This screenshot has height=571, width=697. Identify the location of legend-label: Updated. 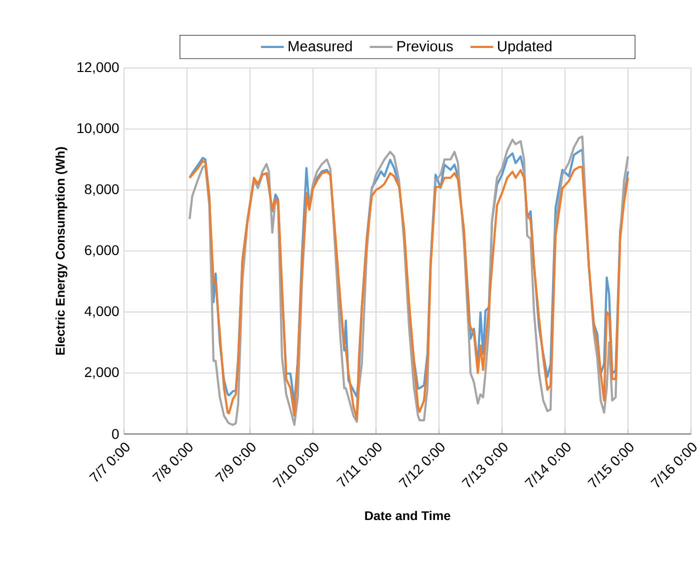
(525, 47).